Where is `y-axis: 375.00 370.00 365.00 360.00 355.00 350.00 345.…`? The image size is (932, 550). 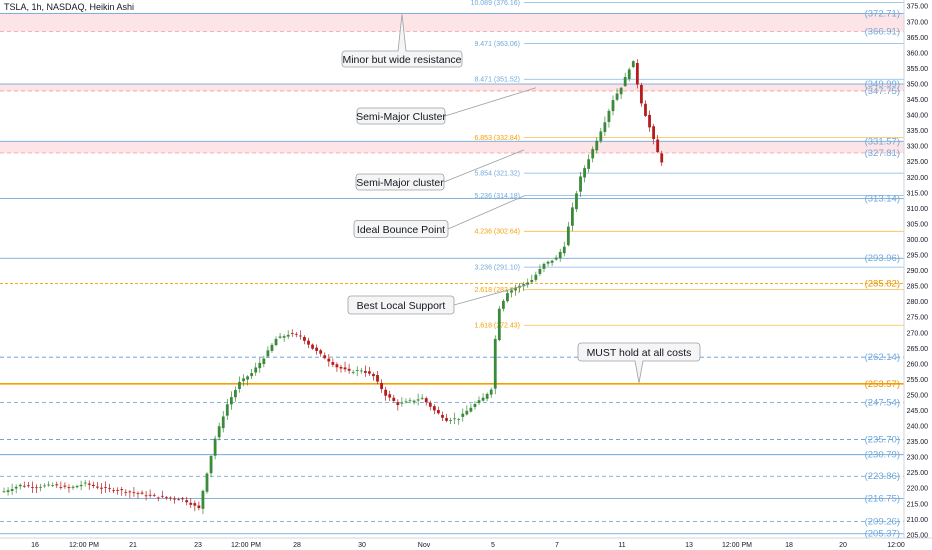 y-axis: 375.00 370.00 365.00 360.00 355.00 350.00 345.… is located at coordinates (918, 272).